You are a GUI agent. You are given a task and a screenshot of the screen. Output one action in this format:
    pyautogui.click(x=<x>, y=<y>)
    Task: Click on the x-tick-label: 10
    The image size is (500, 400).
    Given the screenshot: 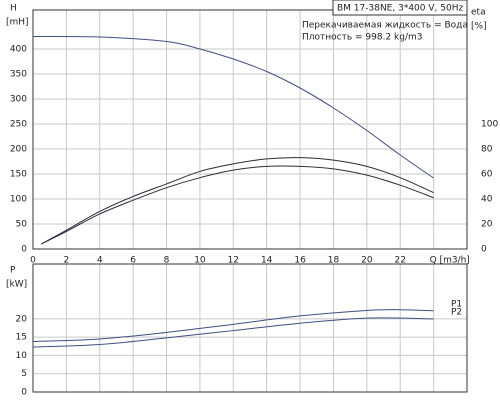 What is the action you would take?
    pyautogui.click(x=200, y=261)
    